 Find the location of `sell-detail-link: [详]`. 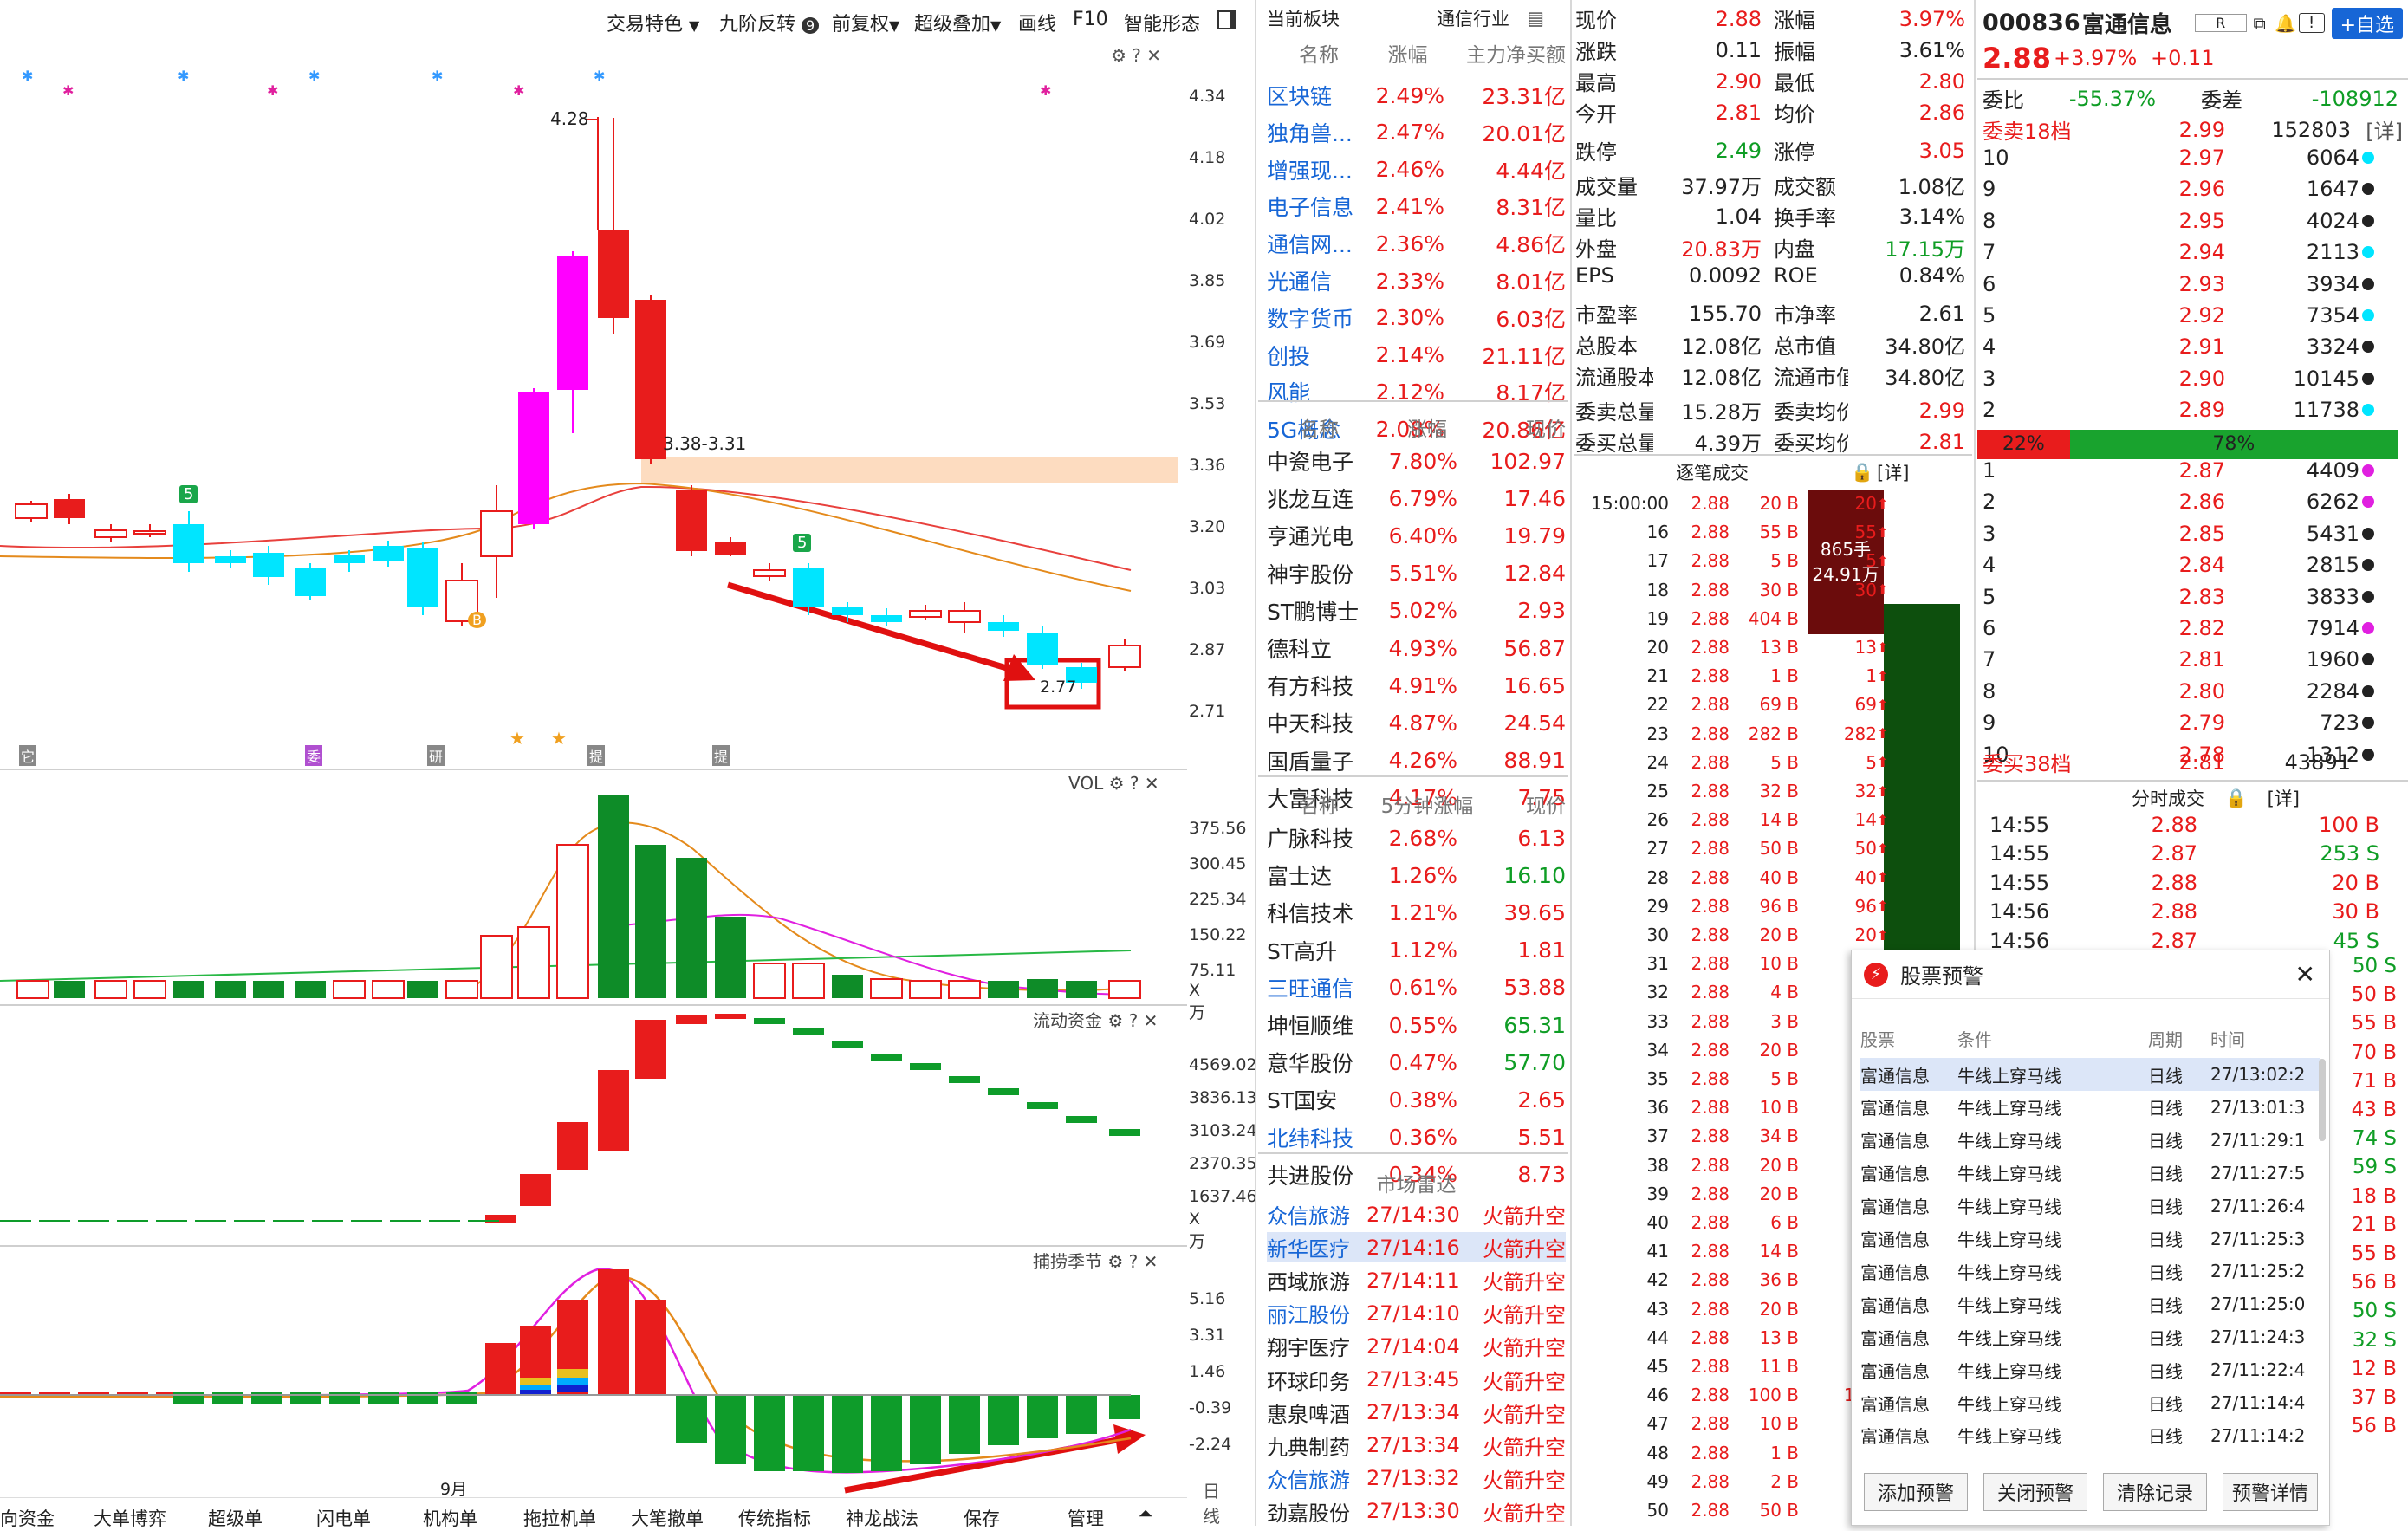

sell-detail-link: [详] is located at coordinates (2384, 132).